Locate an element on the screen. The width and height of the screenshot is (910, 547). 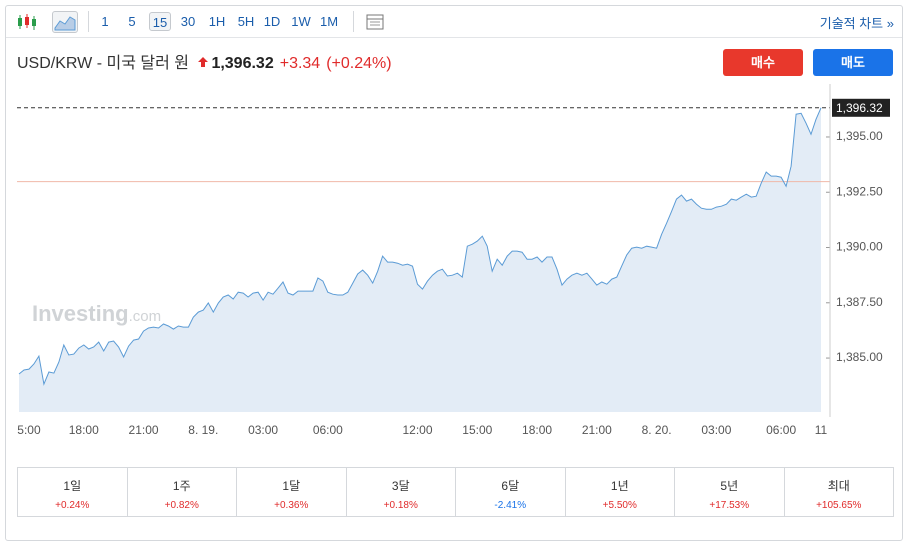
performance-cell: 1달 +0.36% is located at coordinates (292, 492).